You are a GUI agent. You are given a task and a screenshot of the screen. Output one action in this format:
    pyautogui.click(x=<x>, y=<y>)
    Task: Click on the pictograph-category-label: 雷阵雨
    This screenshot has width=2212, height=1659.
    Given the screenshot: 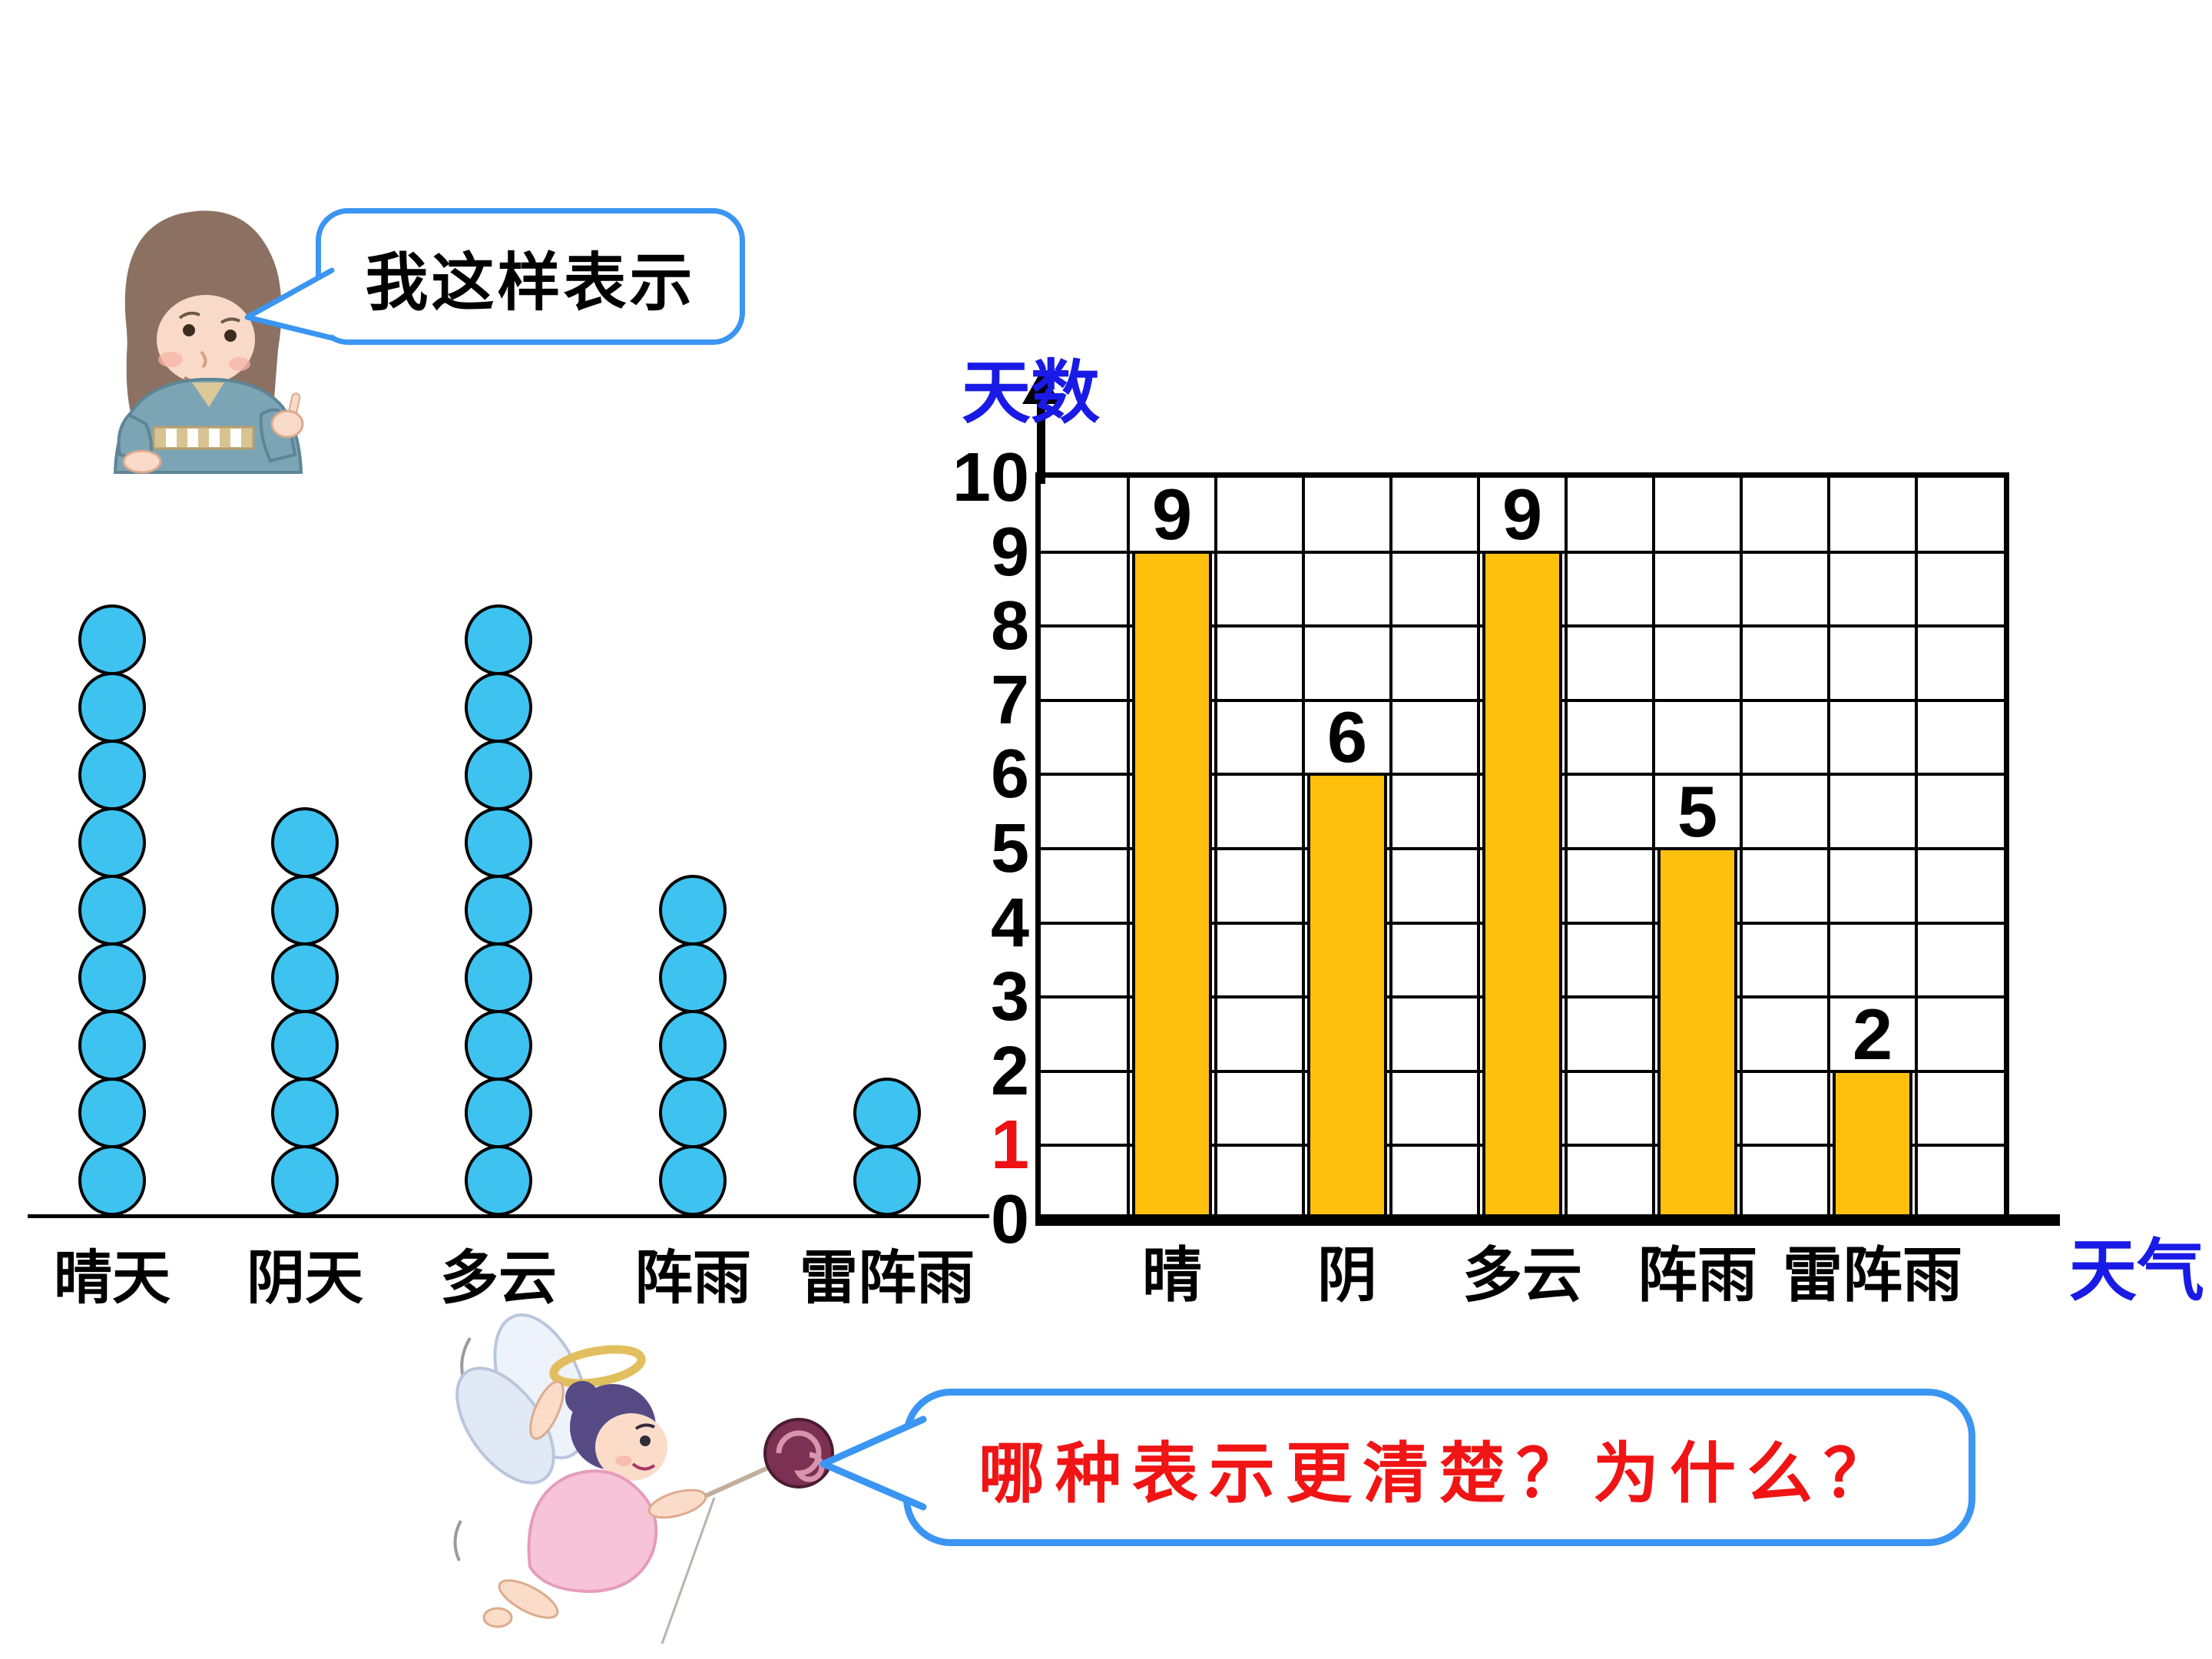 What is the action you would take?
    pyautogui.click(x=887, y=1279)
    